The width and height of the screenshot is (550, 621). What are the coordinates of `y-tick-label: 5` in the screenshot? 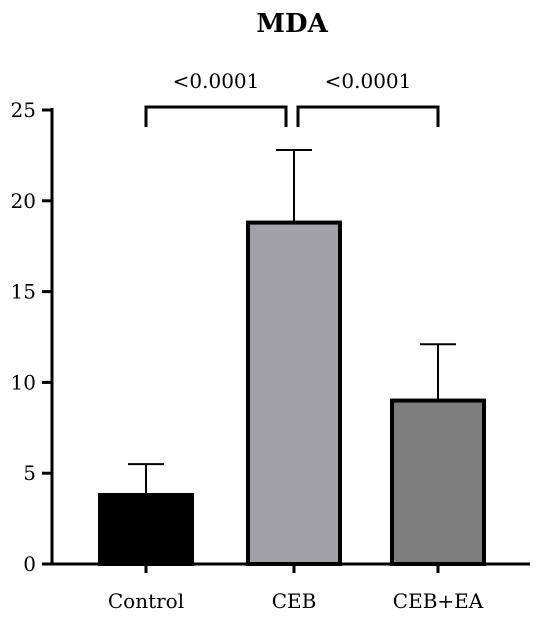 It's located at (29, 473).